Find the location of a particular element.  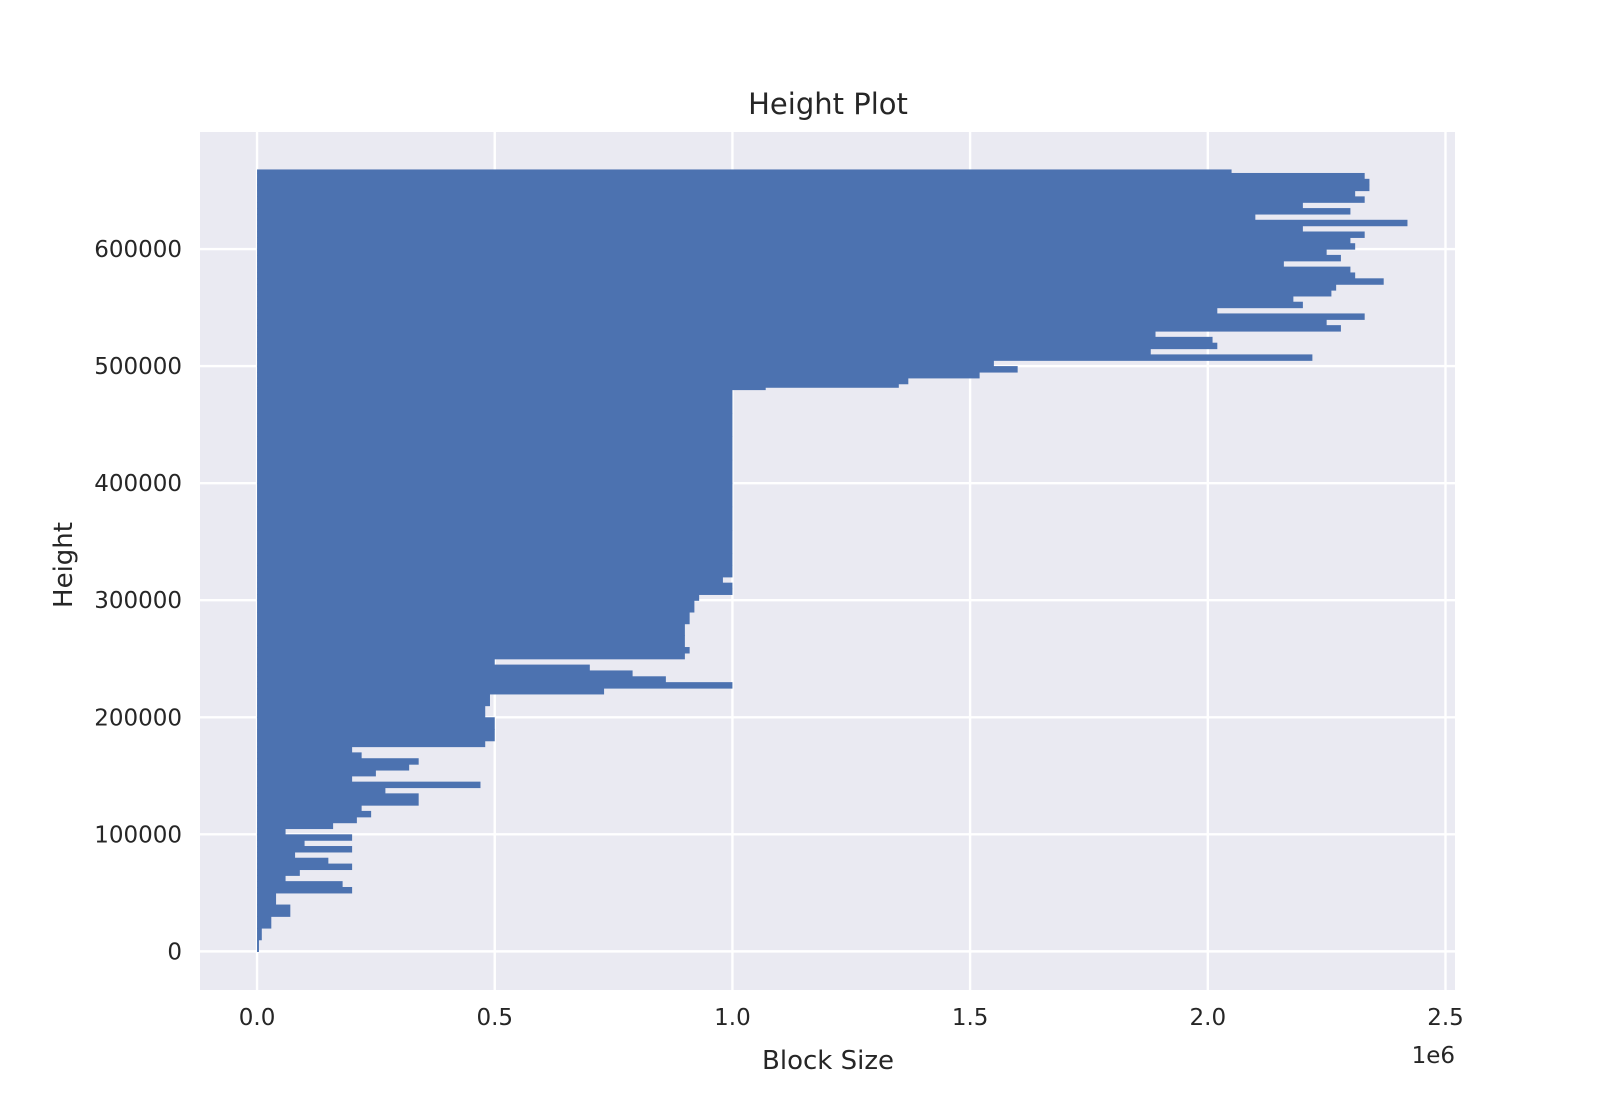

y-tick-labels: 0 100000 200000 300000 400000 500000 600000 is located at coordinates (138, 601).